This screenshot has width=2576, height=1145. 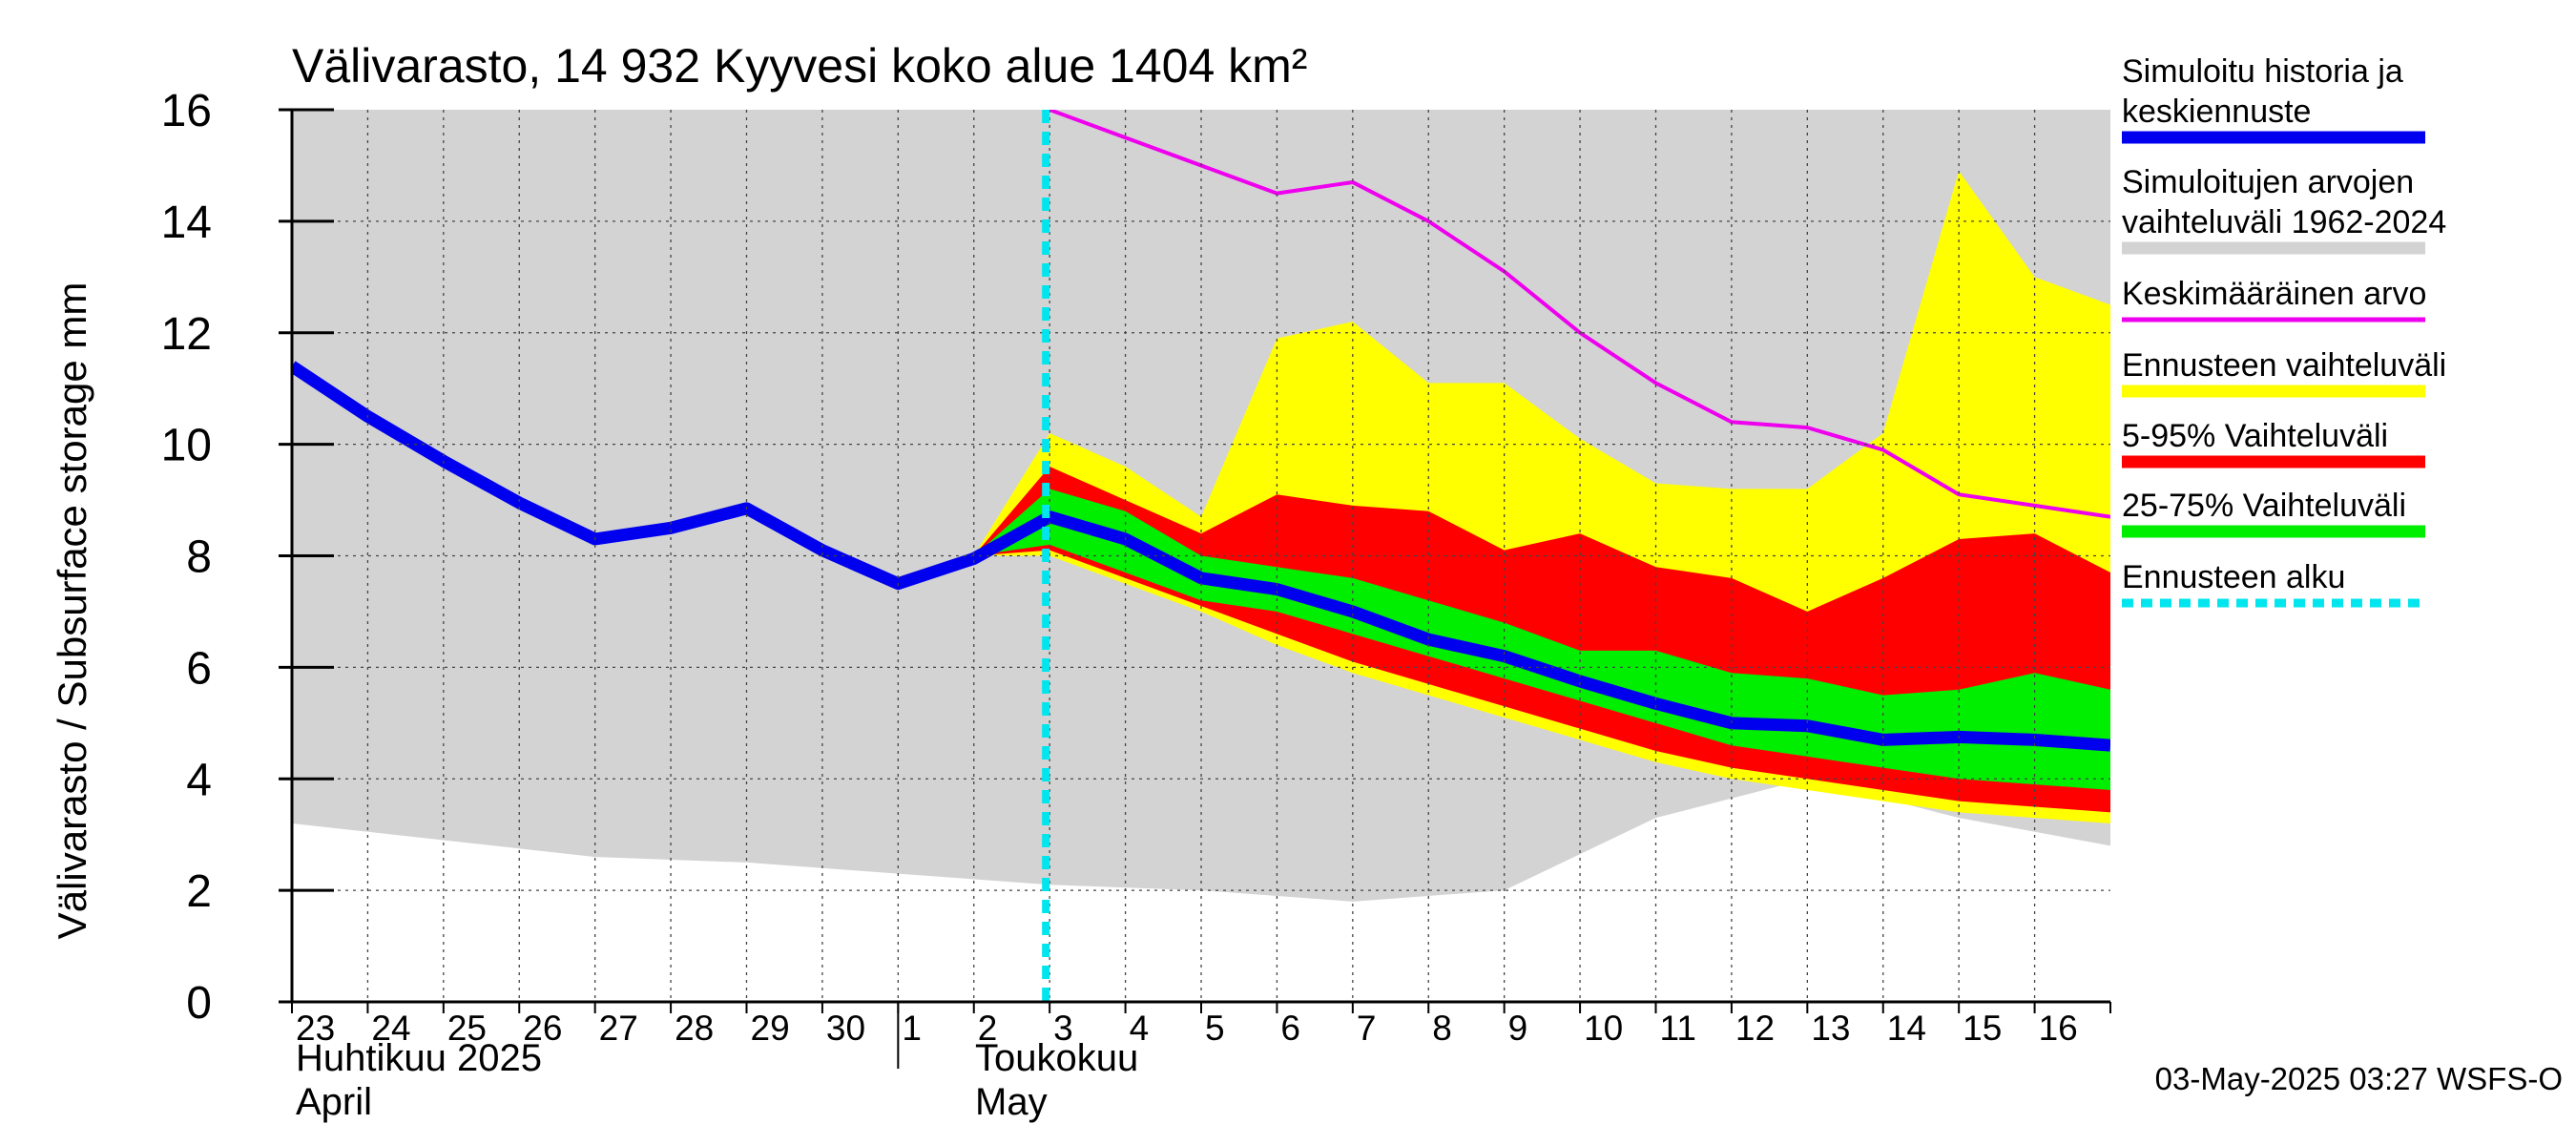 I want to click on footer-timestamp: 03-May-2025 03:27 WSFS-O, so click(x=2359, y=1078).